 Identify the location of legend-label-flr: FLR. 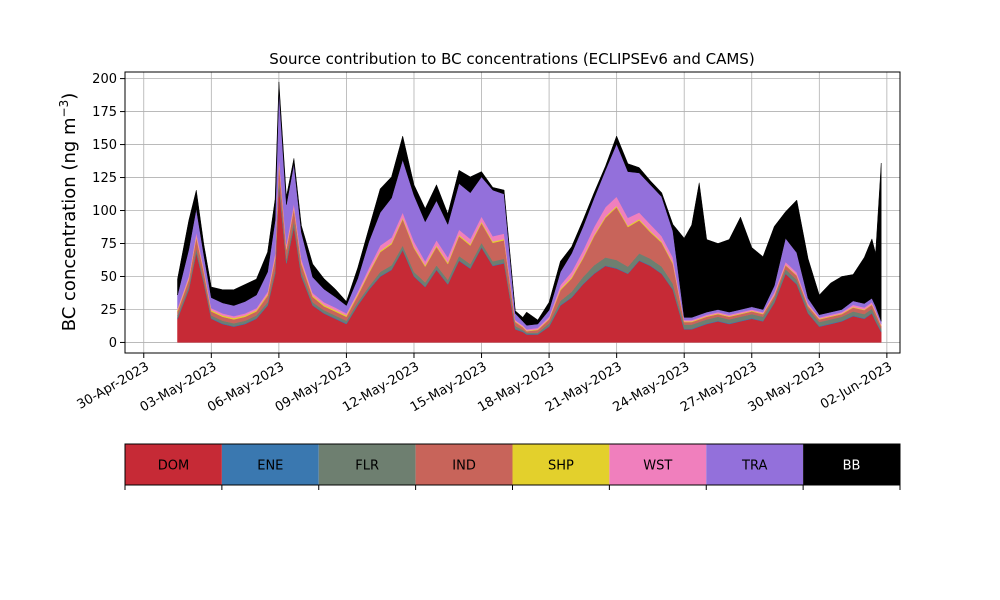
(367, 466).